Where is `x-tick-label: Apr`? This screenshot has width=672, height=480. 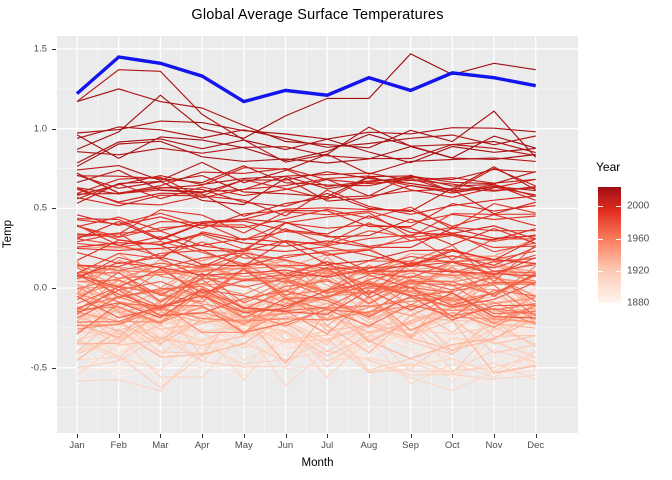 x-tick-label: Apr is located at coordinates (202, 445).